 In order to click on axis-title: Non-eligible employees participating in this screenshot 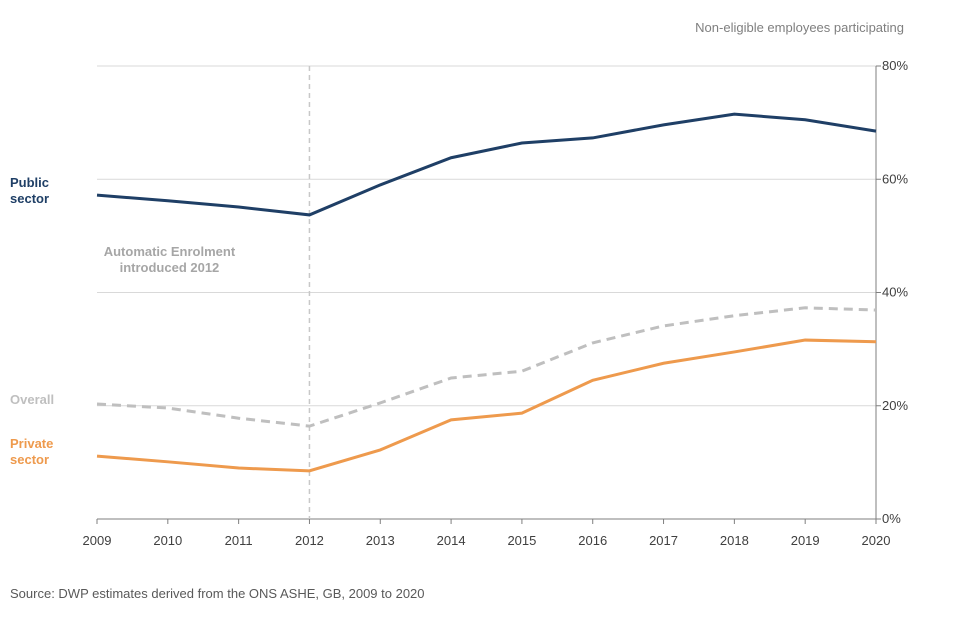, I will do `click(799, 27)`.